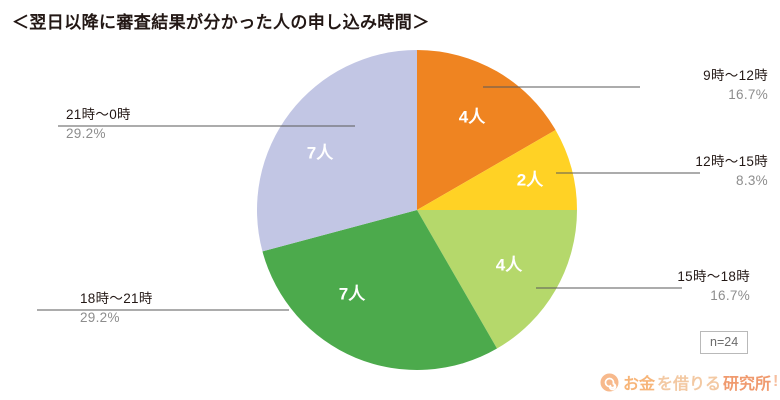 Image resolution: width=780 pixels, height=400 pixels. What do you see at coordinates (472, 117) in the screenshot?
I see `slice-value-0900-1200: 4人` at bounding box center [472, 117].